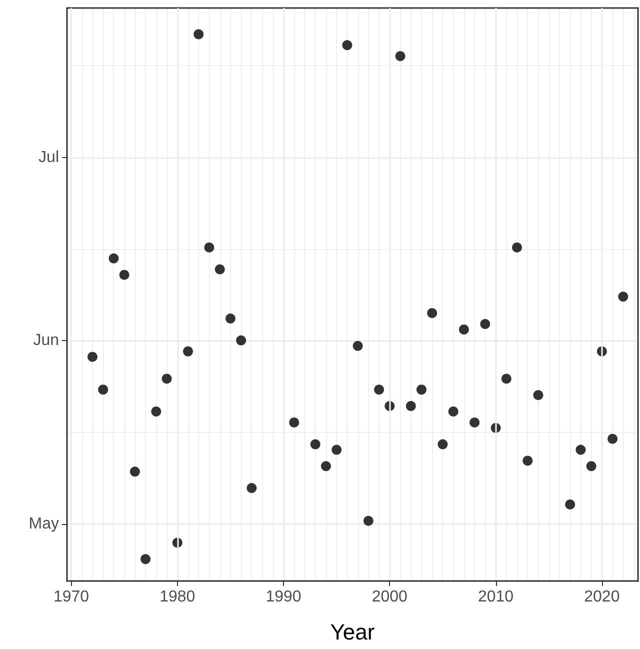  What do you see at coordinates (43, 524) in the screenshot?
I see `text: May` at bounding box center [43, 524].